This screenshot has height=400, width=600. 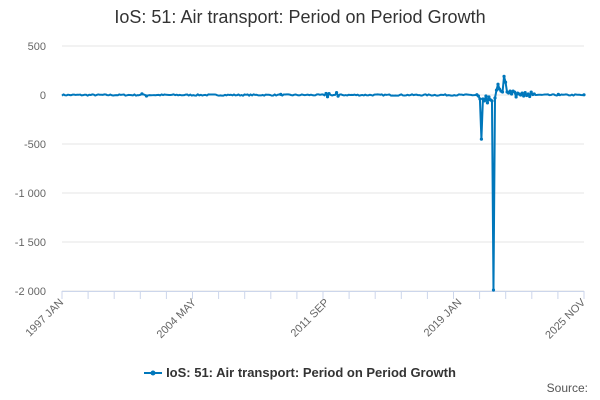 I want to click on x-axis: 1997 JAN 2004 MAY 2011 SEP 2019 JAN 2025 NOV, so click(x=306, y=316).